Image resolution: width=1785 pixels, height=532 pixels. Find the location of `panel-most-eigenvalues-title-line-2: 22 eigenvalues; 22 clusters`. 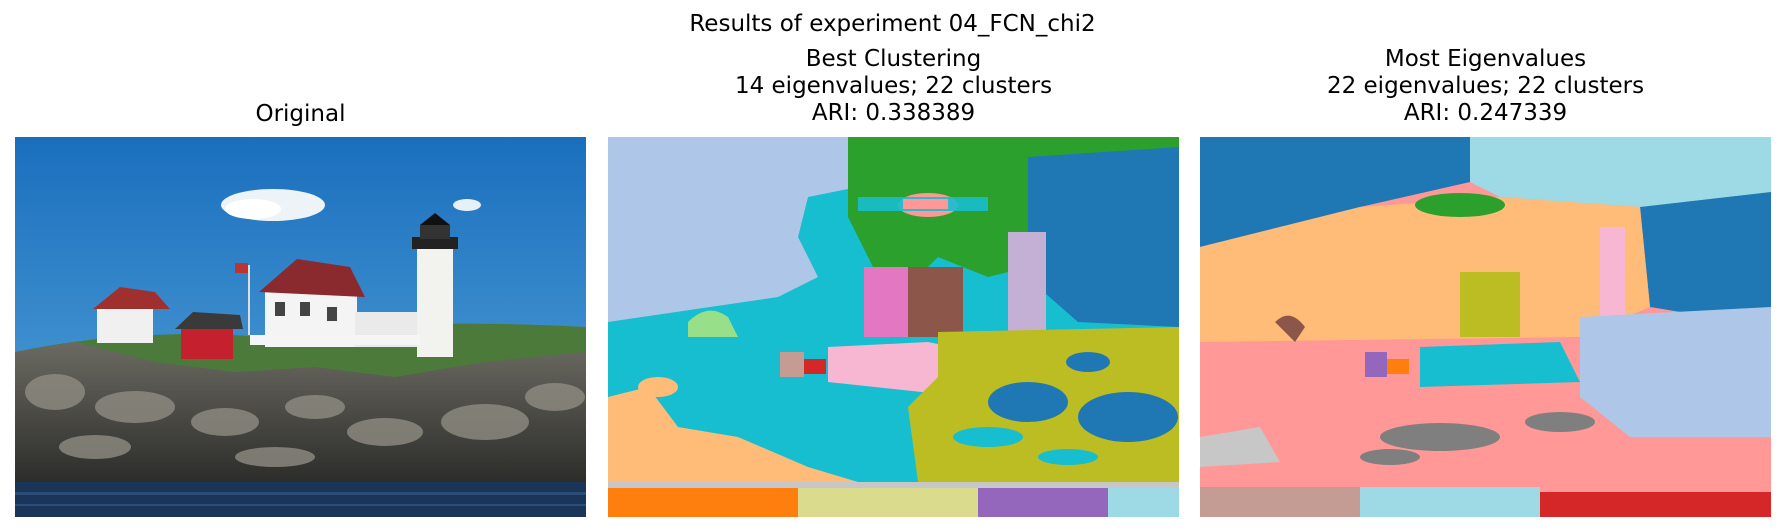

panel-most-eigenvalues-title-line-2: 22 eigenvalues; 22 clusters is located at coordinates (1485, 86).